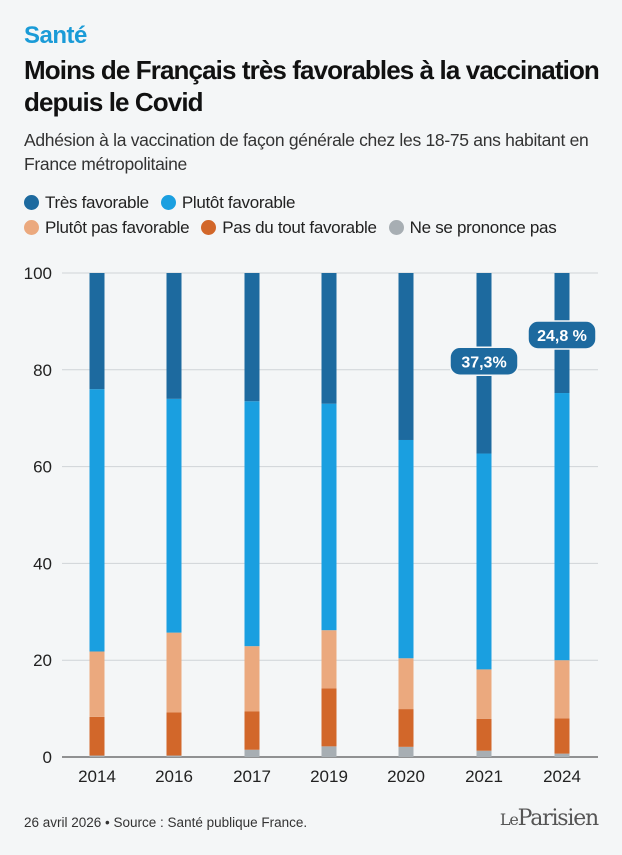  Describe the element at coordinates (484, 776) in the screenshot. I see `x-tick-label: 2021` at that location.